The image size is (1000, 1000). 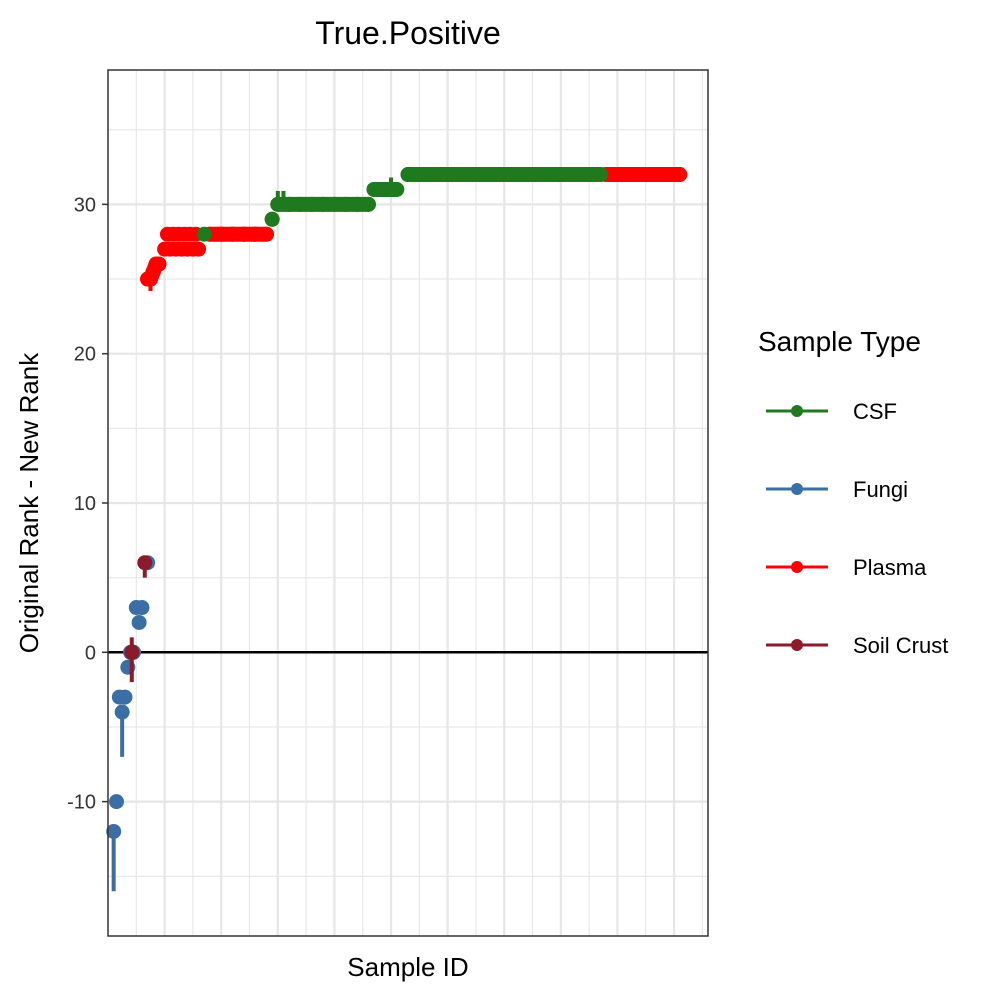 I want to click on y-axis-ticks: -10 0 10 20 30, so click(x=87, y=504).